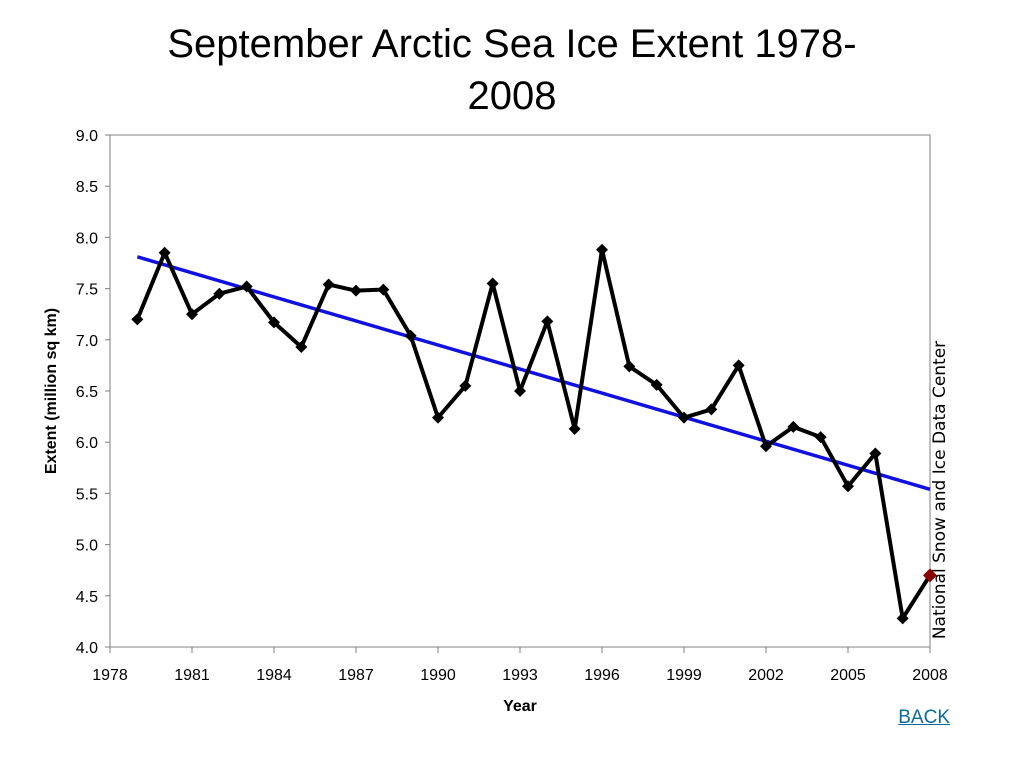 This screenshot has width=1024, height=768. I want to click on y-axis-label: Extent (million sq km), so click(51, 391).